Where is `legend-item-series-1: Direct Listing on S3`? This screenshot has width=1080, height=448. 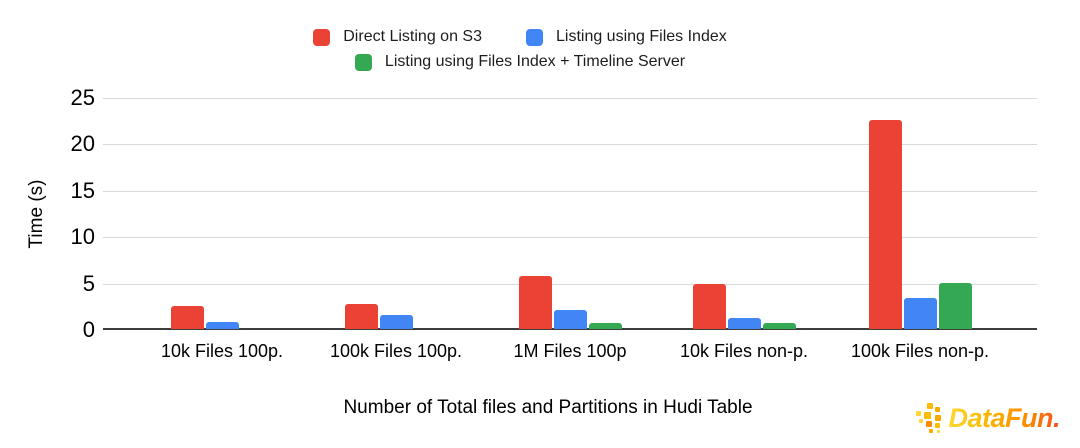 legend-item-series-1: Direct Listing on S3 is located at coordinates (397, 37).